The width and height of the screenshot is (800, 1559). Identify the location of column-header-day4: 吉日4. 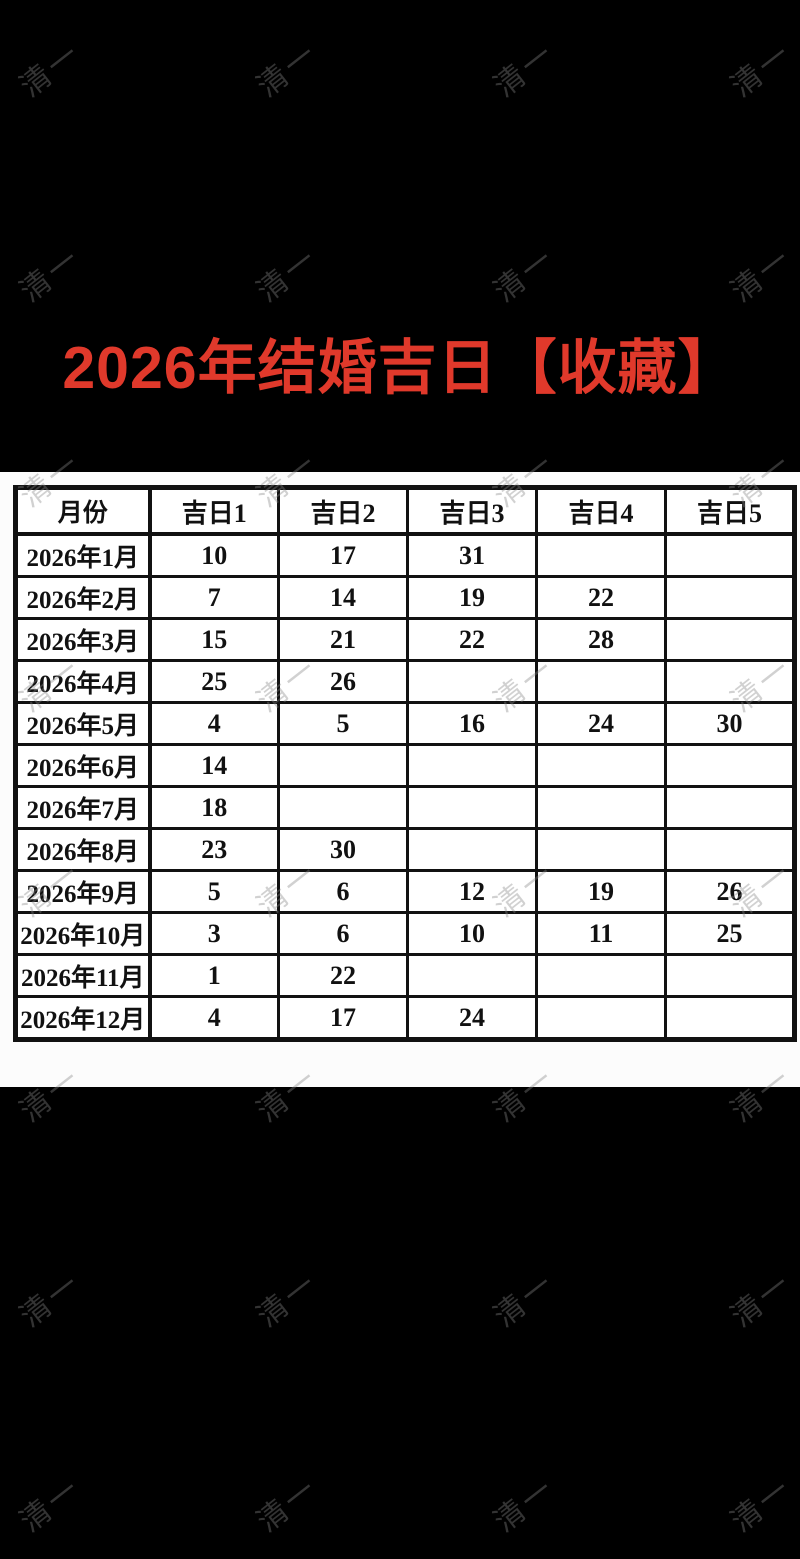
(601, 511).